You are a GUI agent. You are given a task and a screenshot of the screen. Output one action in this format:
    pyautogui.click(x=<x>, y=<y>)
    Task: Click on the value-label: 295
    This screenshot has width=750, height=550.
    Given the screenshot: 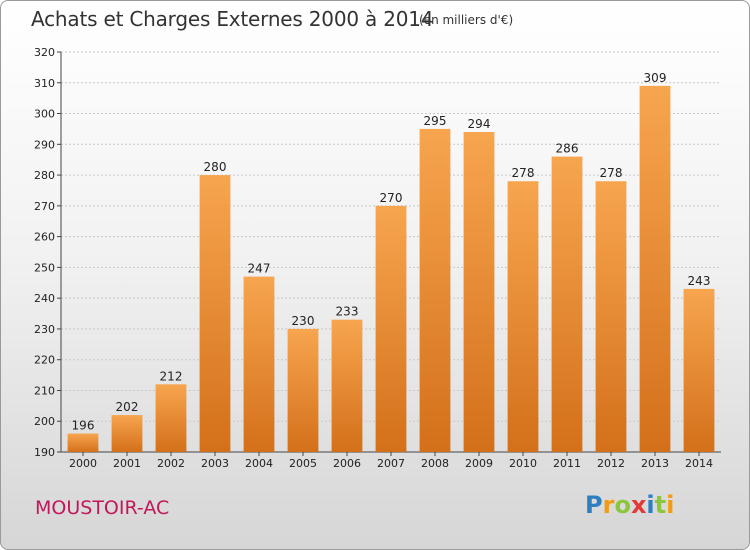 What is the action you would take?
    pyautogui.click(x=435, y=121)
    